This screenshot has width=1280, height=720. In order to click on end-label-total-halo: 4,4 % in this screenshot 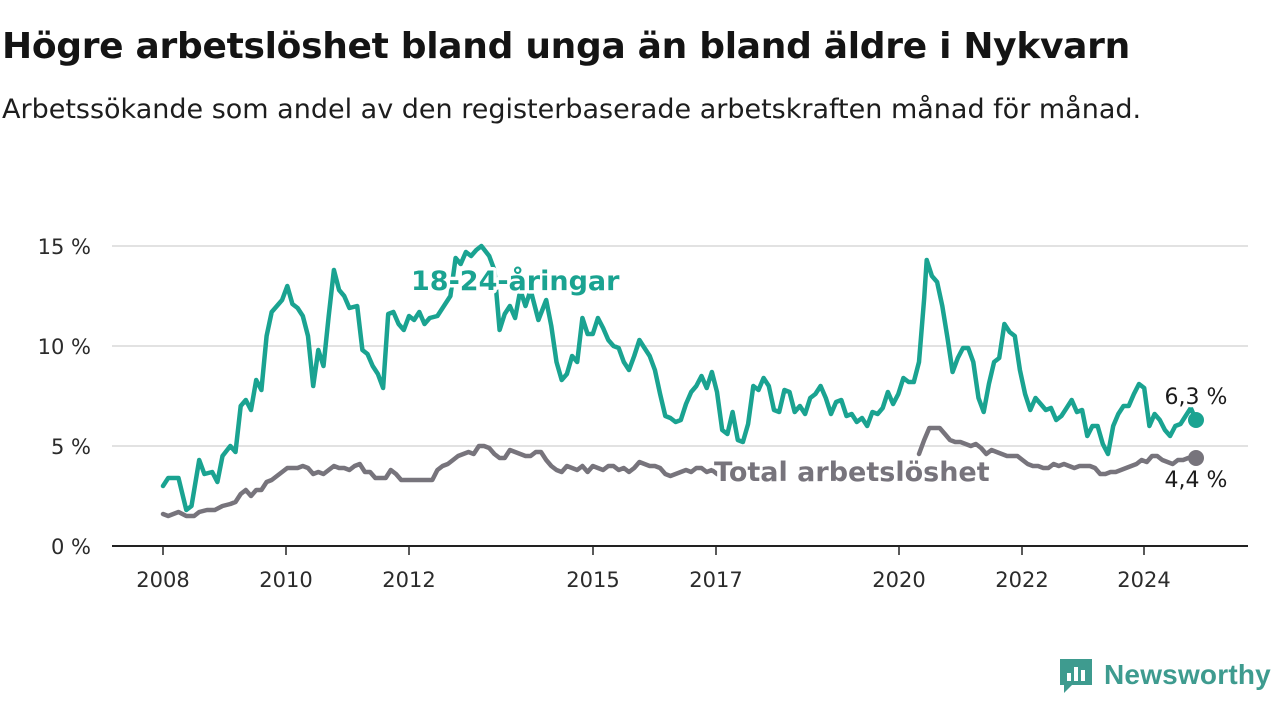, I will do `click(1196, 480)`.